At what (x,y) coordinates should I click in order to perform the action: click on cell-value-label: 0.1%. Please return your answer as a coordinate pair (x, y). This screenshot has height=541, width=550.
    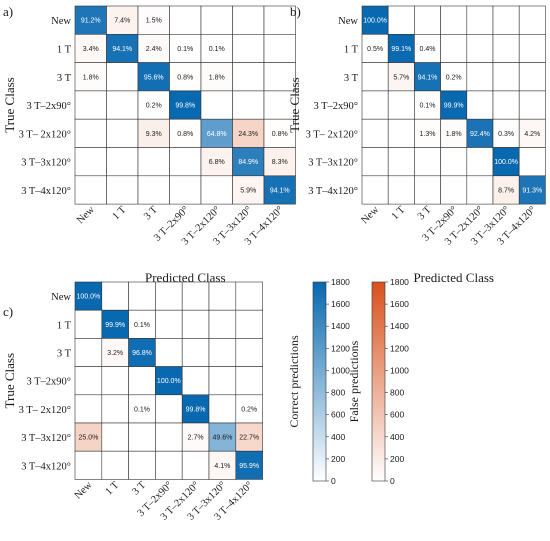
    Looking at the image, I should click on (185, 49).